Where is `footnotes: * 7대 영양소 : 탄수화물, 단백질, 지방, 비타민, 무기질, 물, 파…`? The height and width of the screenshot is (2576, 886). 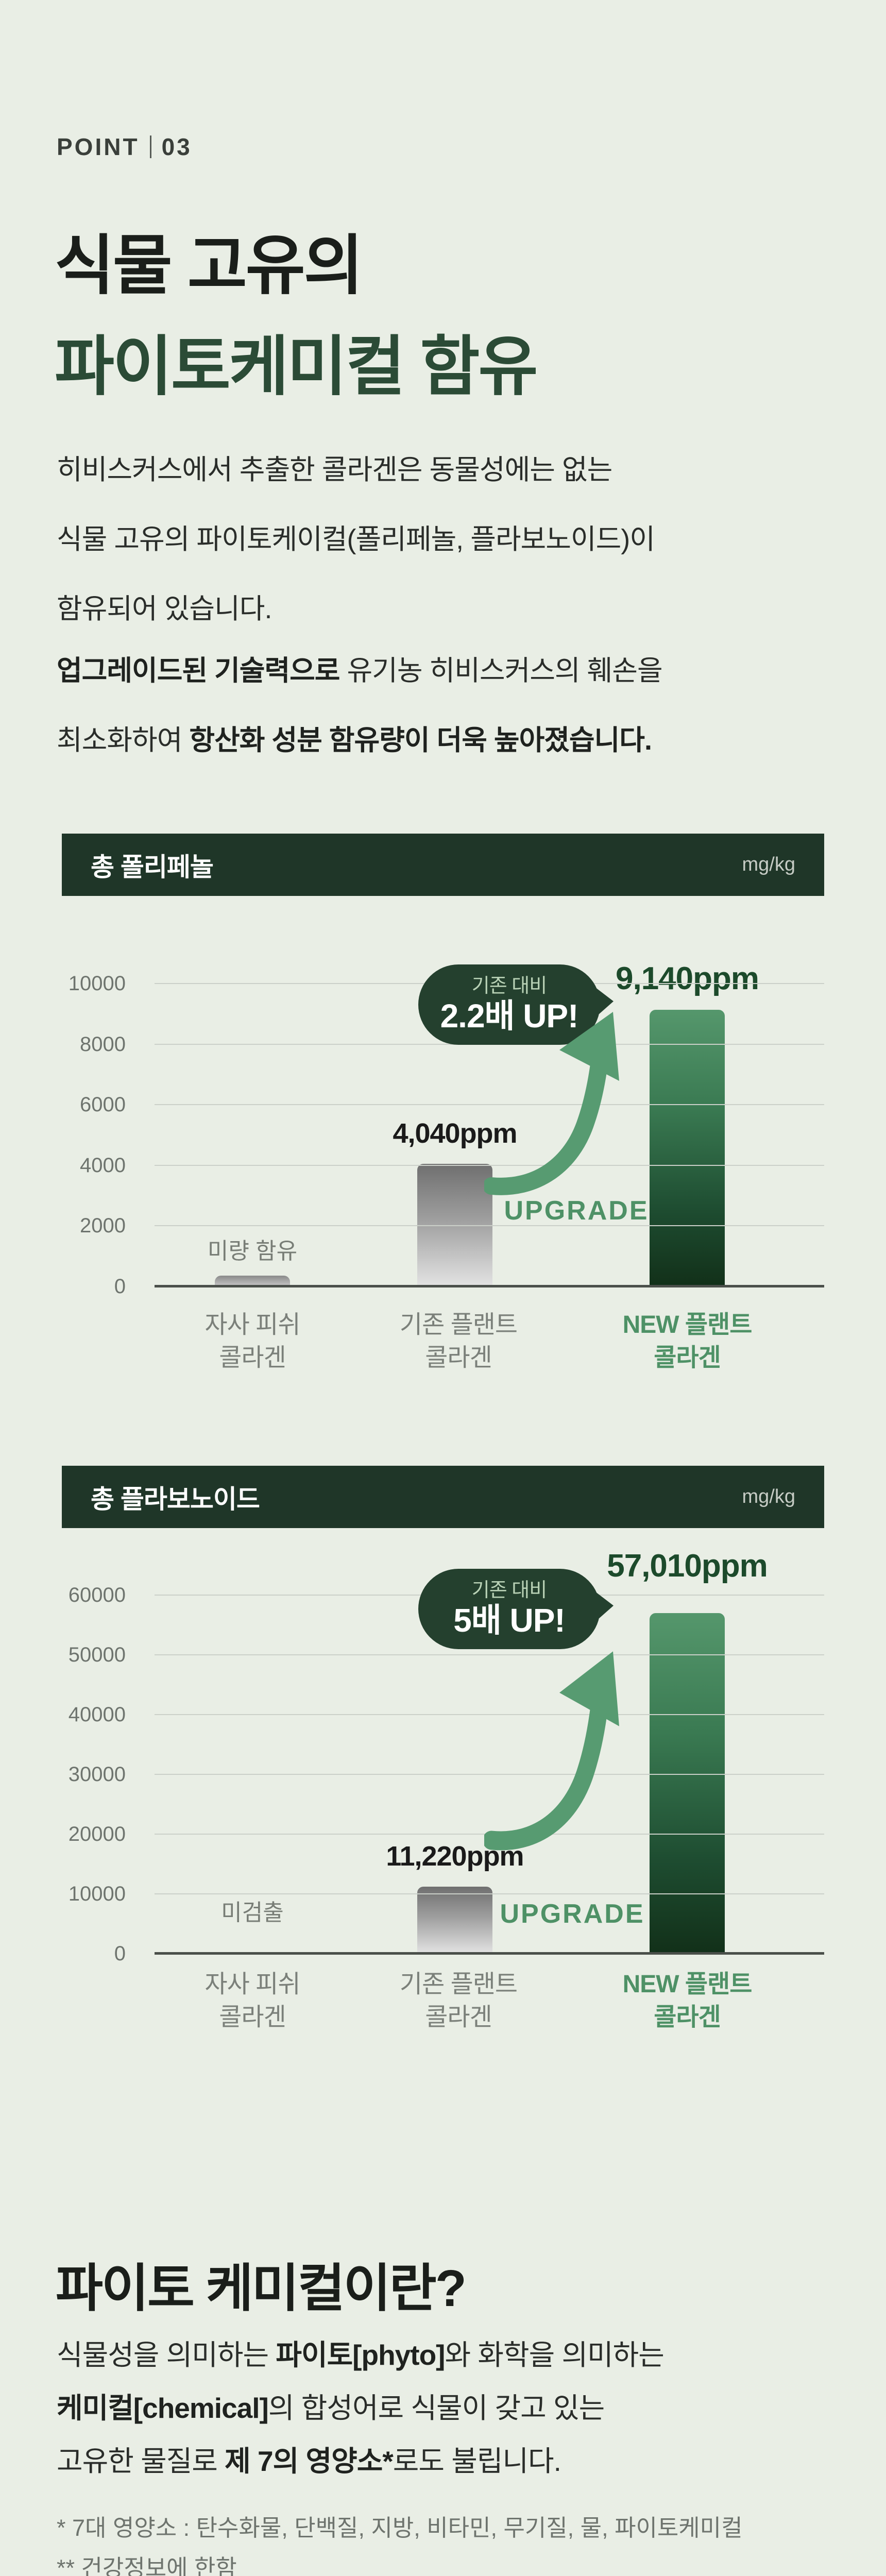
footnotes: * 7대 영양소 : 탄수화물, 단백질, 지방, 비타민, 무기질, 물, 파… is located at coordinates (399, 2542).